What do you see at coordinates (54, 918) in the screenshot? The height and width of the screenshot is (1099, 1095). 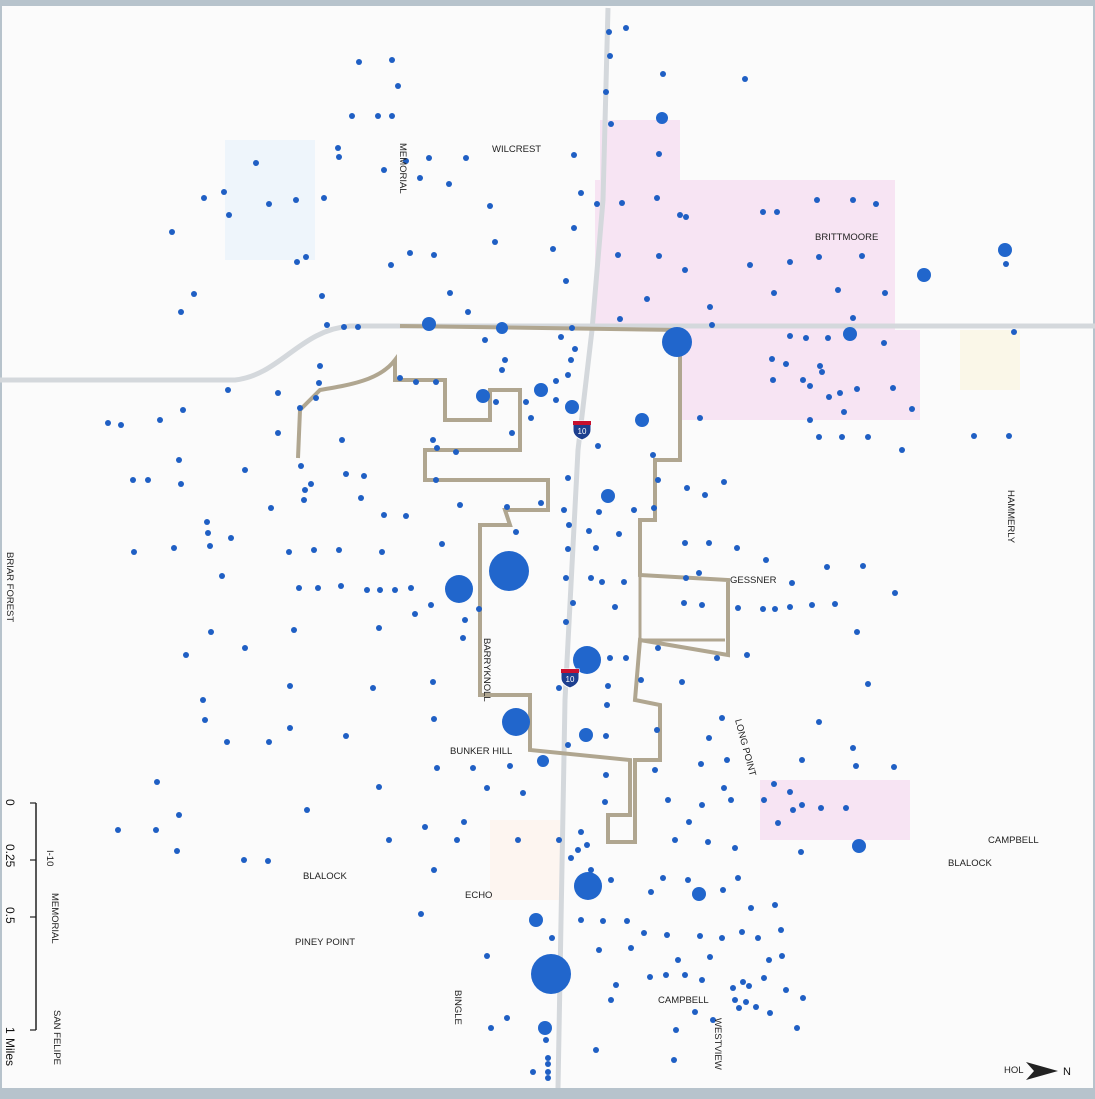 I see `label-memorial-south: MEMORIAL` at bounding box center [54, 918].